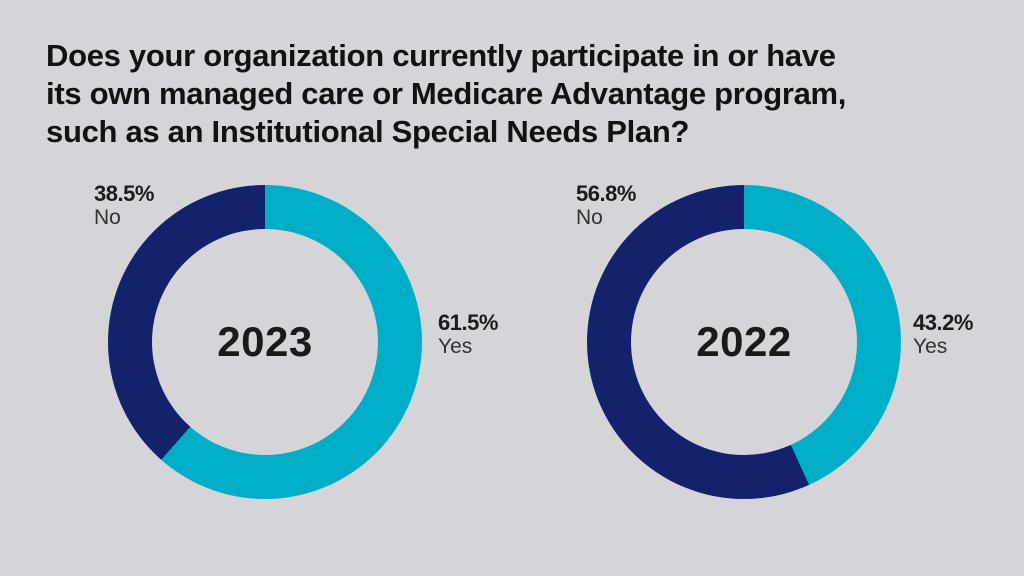 This screenshot has height=576, width=1024. I want to click on donut-center-year-2023: 2023, so click(265, 341).